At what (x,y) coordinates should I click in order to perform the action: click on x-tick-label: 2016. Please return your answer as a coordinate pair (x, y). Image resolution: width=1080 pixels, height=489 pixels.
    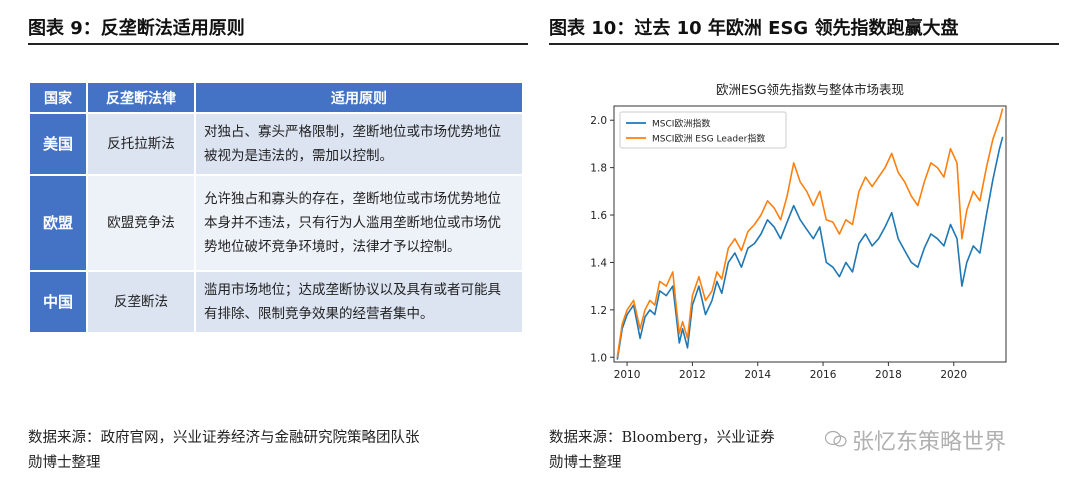
    Looking at the image, I should click on (823, 375).